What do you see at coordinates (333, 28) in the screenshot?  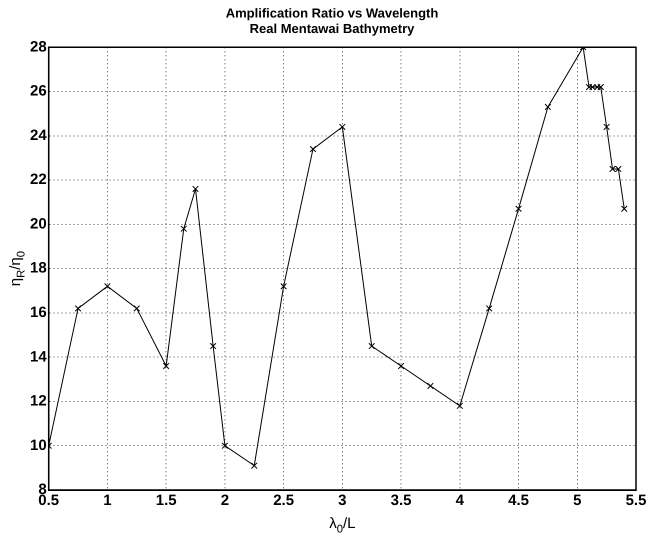 I see `chart-subtitle: Real Mentawai Bathymetry` at bounding box center [333, 28].